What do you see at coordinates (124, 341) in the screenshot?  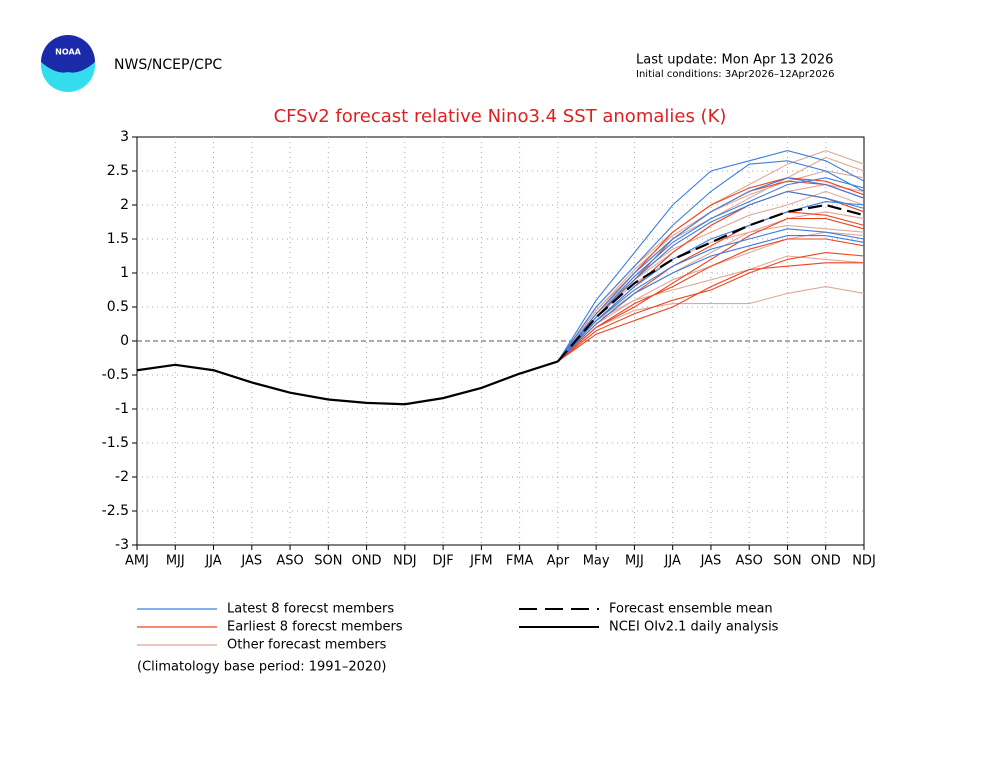 I see `y-tick-label: 0` at bounding box center [124, 341].